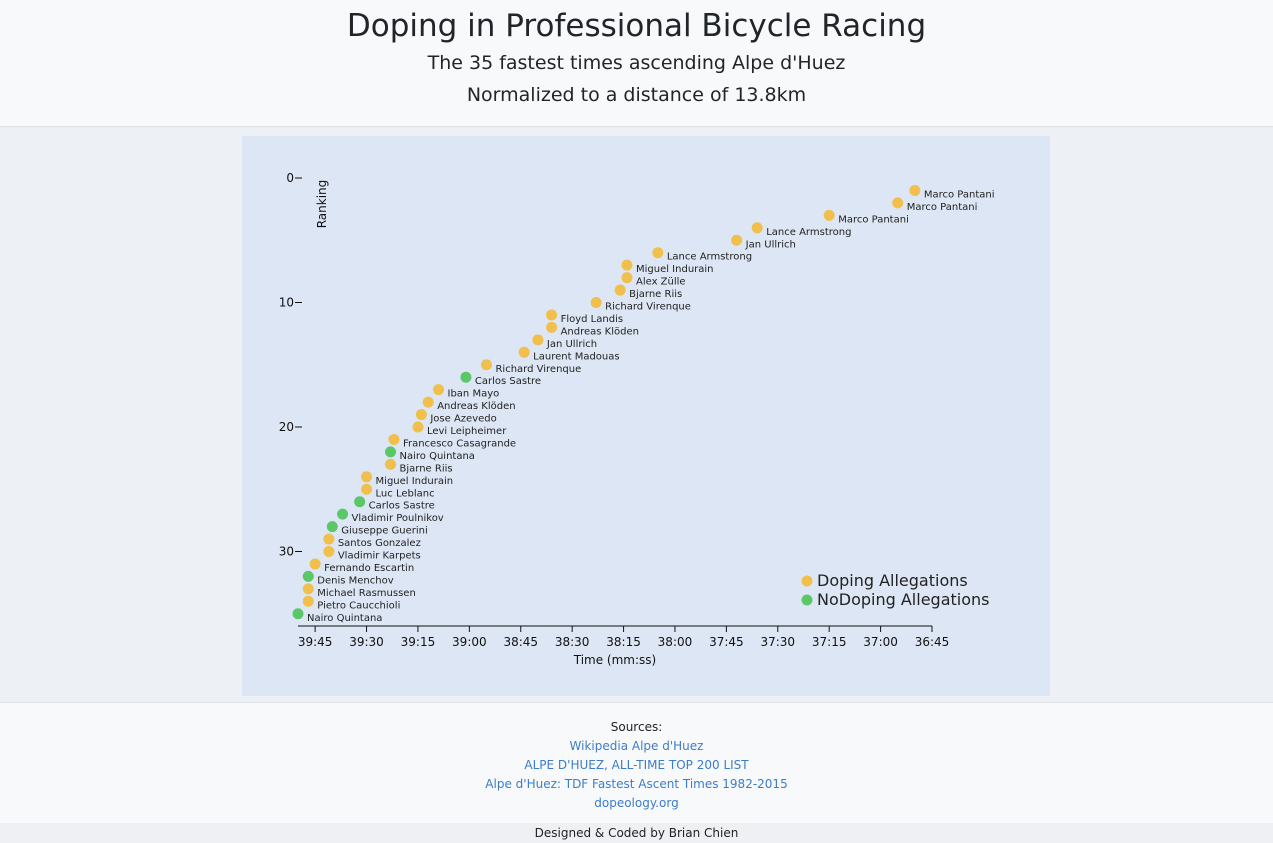 The width and height of the screenshot is (1273, 843). Describe the element at coordinates (829, 642) in the screenshot. I see `x-tick-label: 37:15` at that location.